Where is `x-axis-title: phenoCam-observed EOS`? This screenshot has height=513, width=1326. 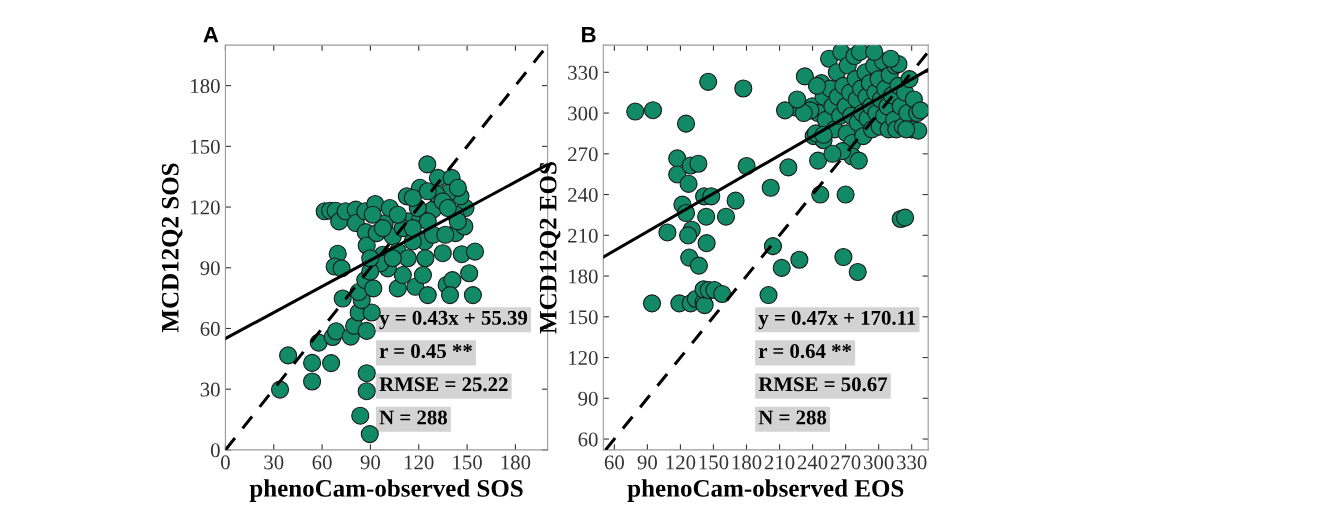
x-axis-title: phenoCam-observed EOS is located at coordinates (765, 490).